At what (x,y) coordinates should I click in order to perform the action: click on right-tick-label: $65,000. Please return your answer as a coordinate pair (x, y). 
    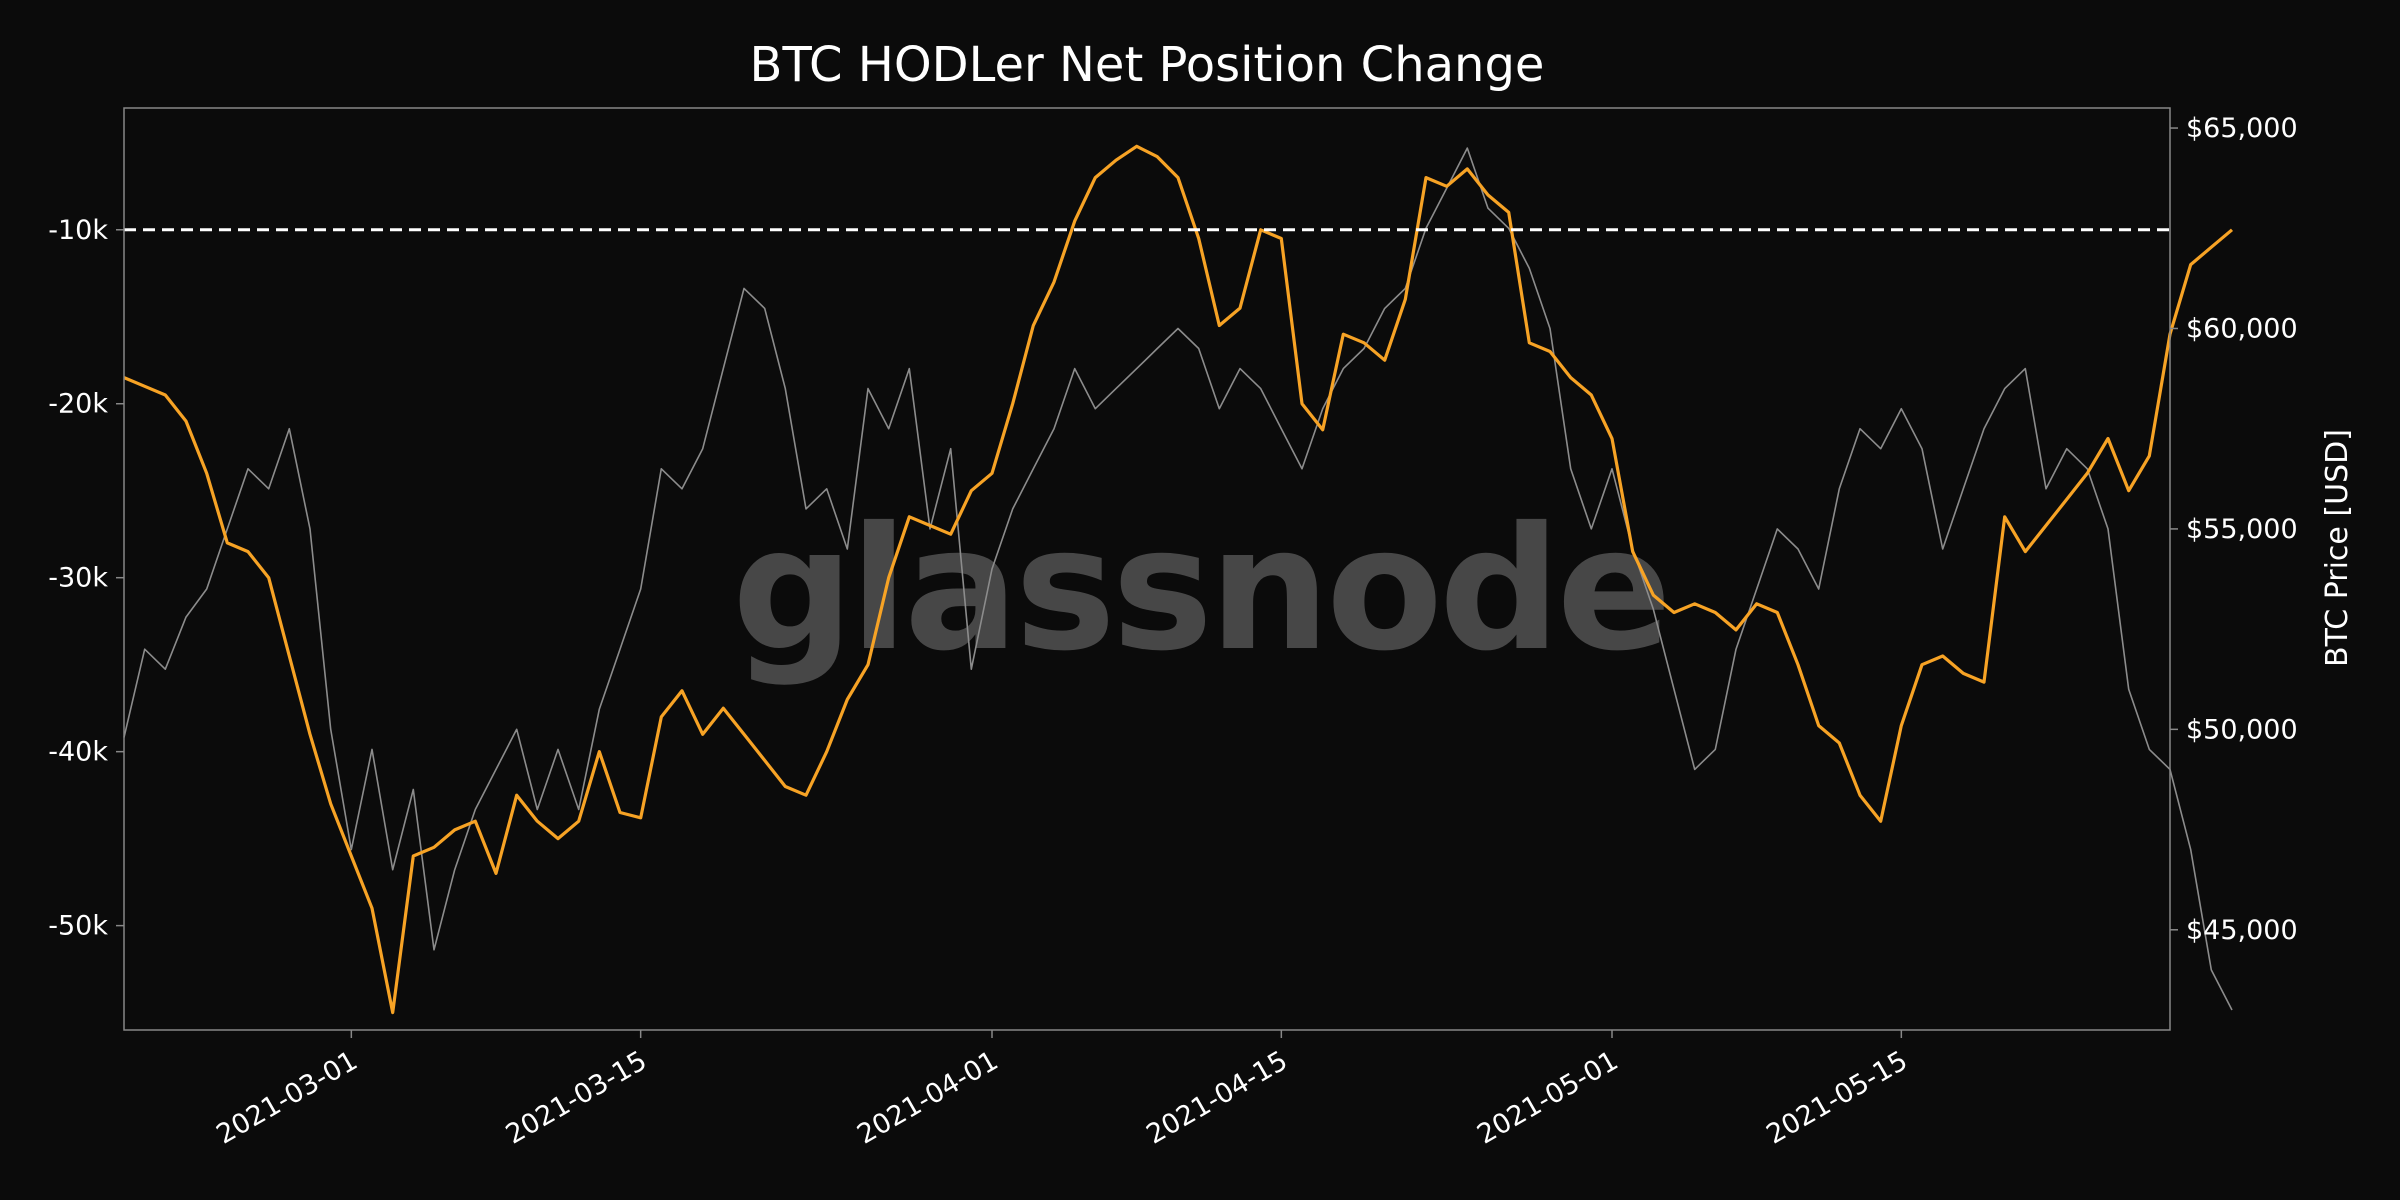
    Looking at the image, I should click on (2242, 128).